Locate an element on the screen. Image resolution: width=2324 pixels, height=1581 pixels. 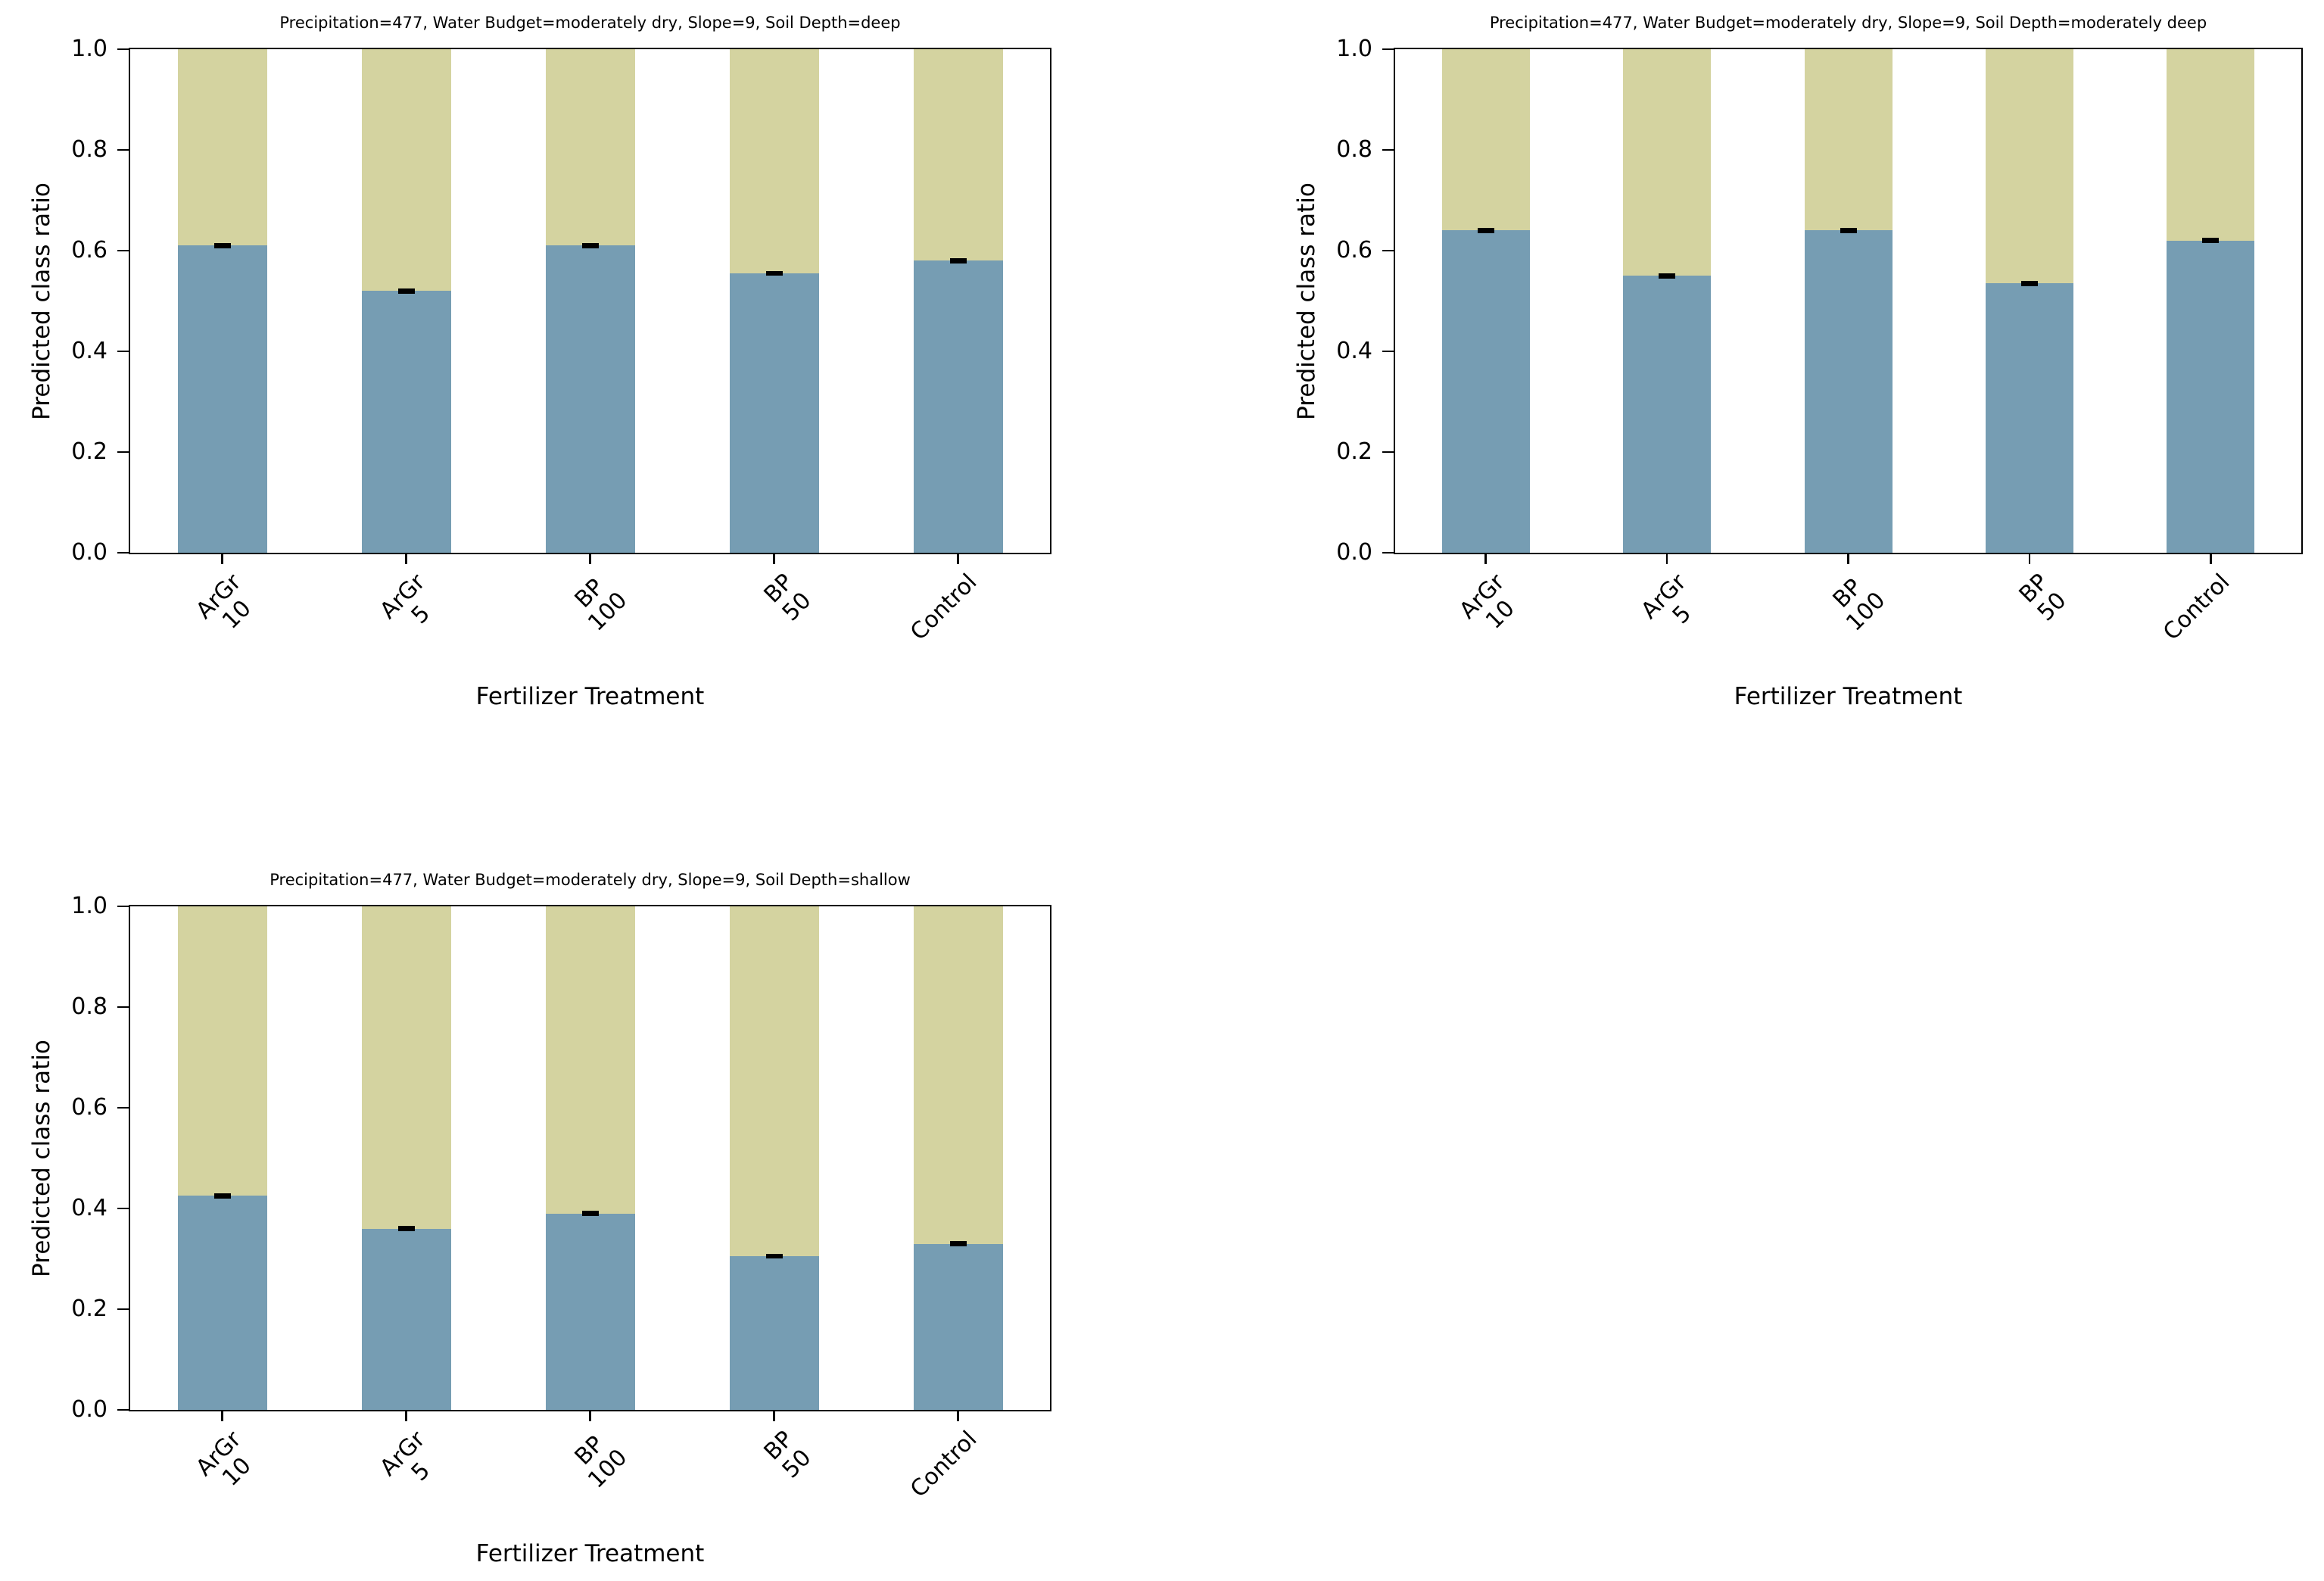
y-tick-label: 0.6 is located at coordinates (89, 1107).